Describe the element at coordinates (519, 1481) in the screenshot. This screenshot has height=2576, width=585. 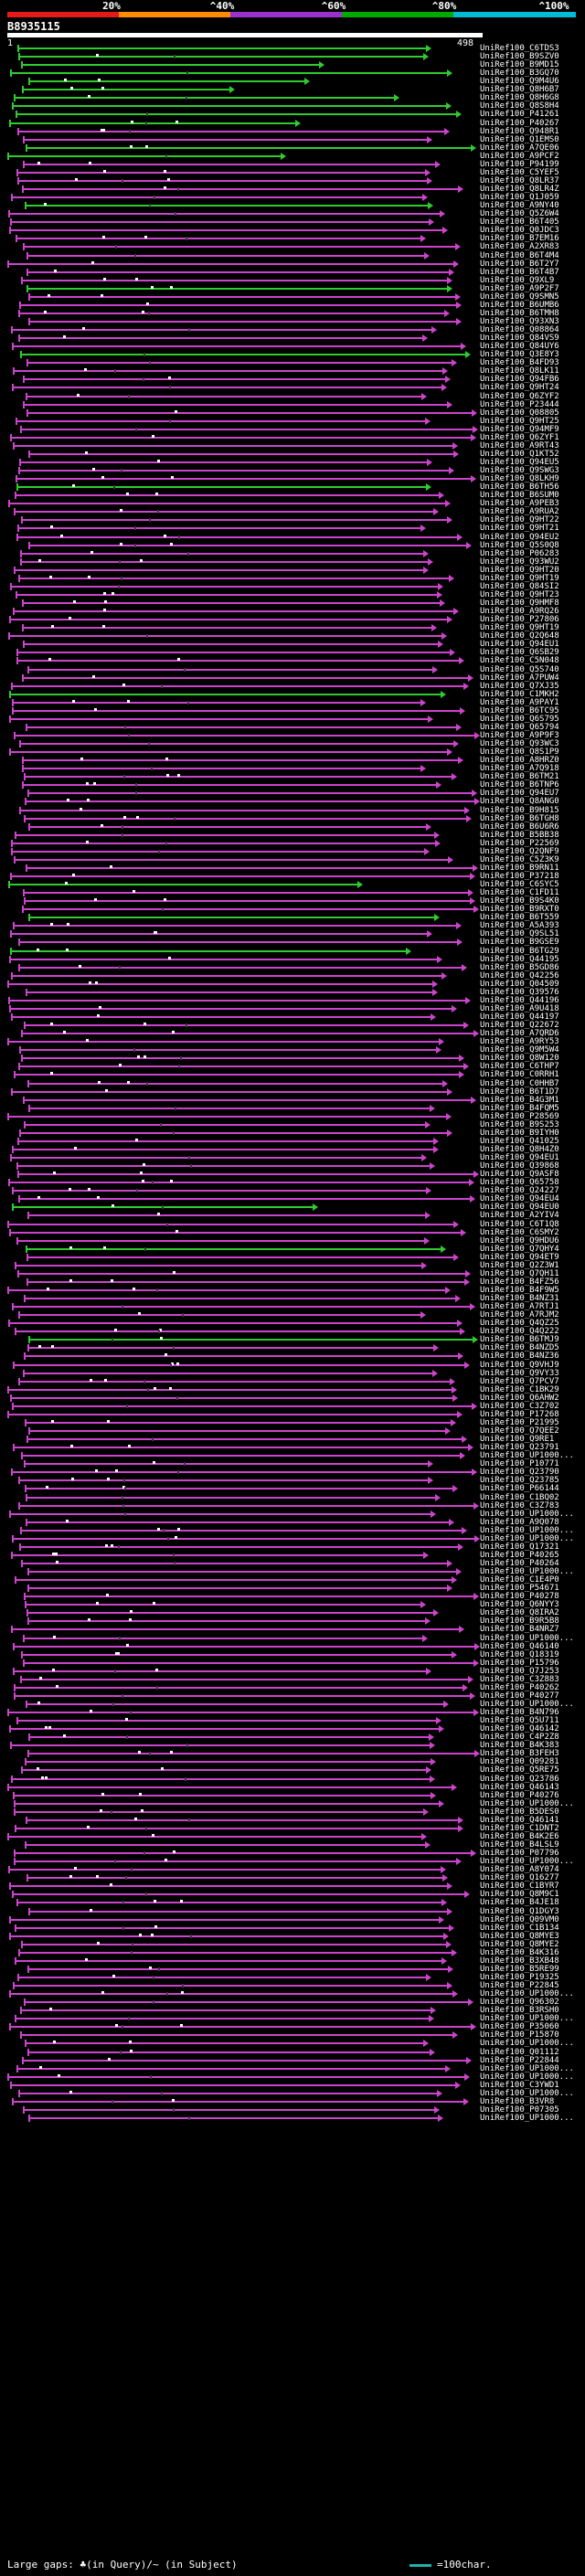
I see `hit-label: UniRef100_Q23785` at that location.